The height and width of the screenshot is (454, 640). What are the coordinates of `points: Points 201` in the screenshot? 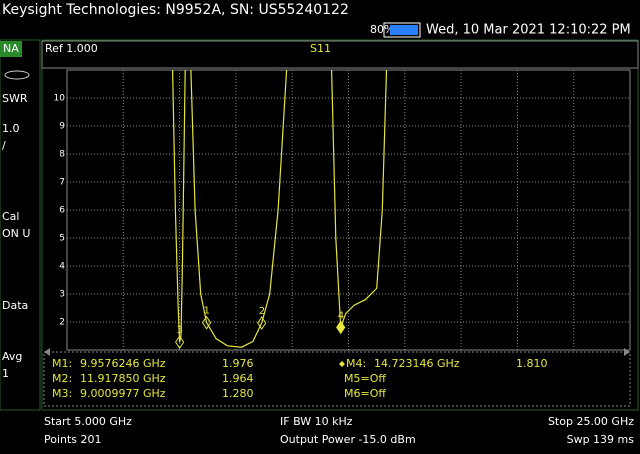 It's located at (73, 439).